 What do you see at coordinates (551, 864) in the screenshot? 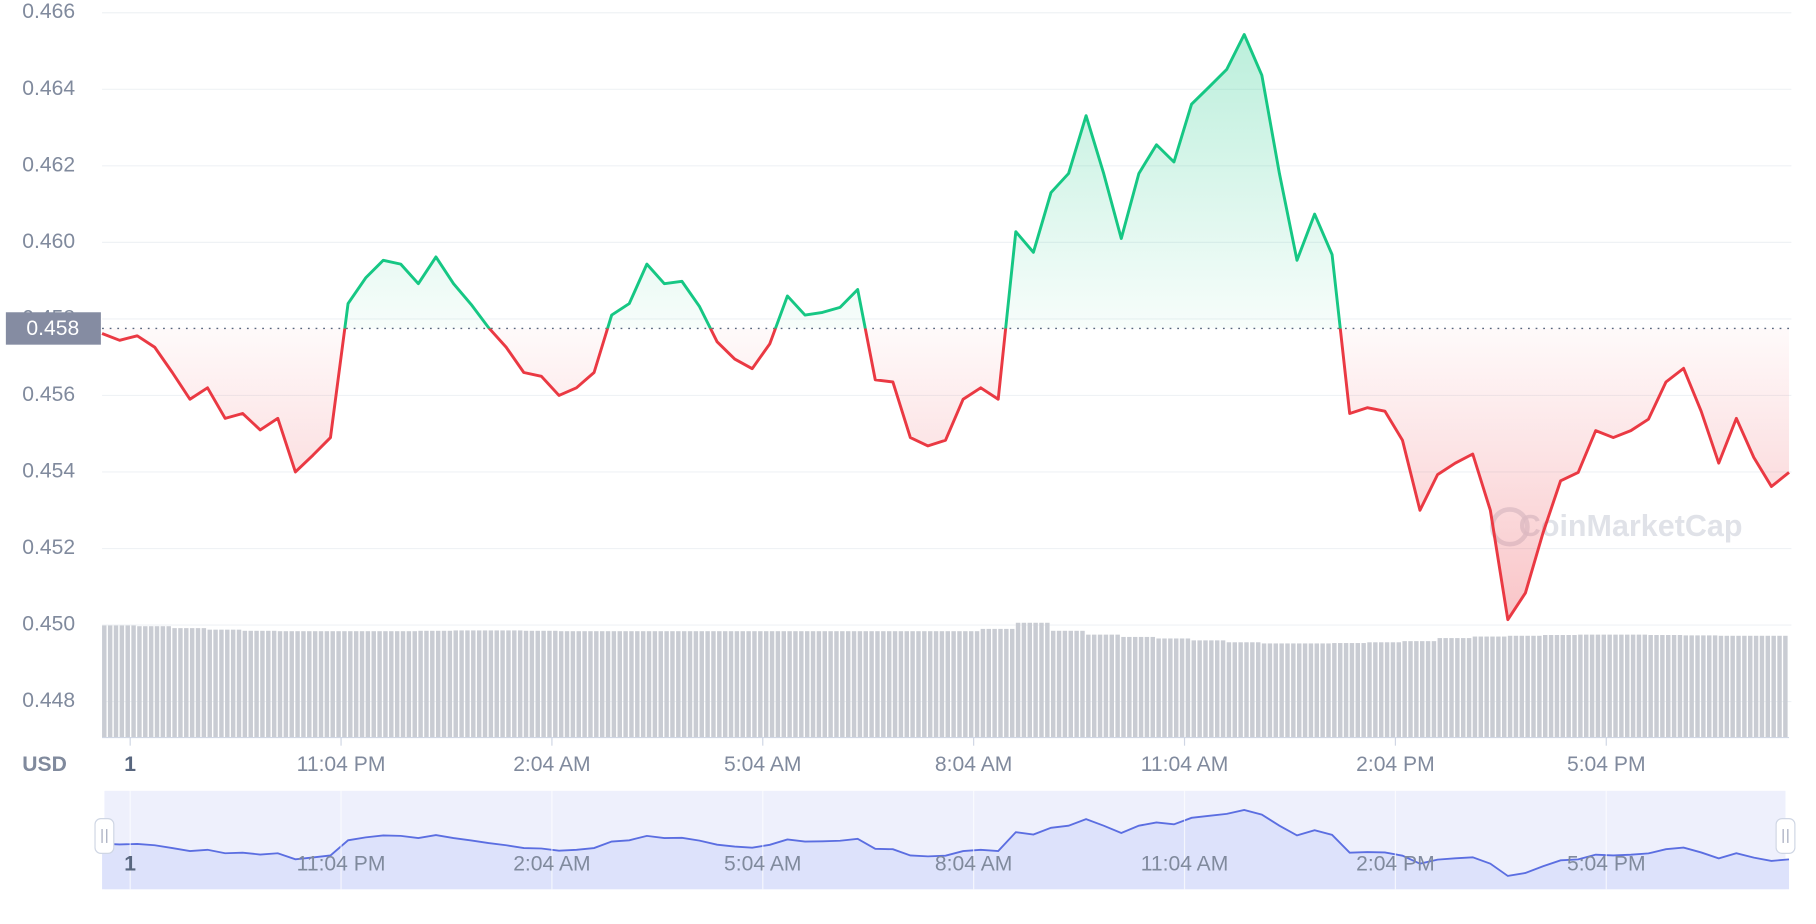
I see `navigator-tick-label: 2:04 AM` at bounding box center [551, 864].